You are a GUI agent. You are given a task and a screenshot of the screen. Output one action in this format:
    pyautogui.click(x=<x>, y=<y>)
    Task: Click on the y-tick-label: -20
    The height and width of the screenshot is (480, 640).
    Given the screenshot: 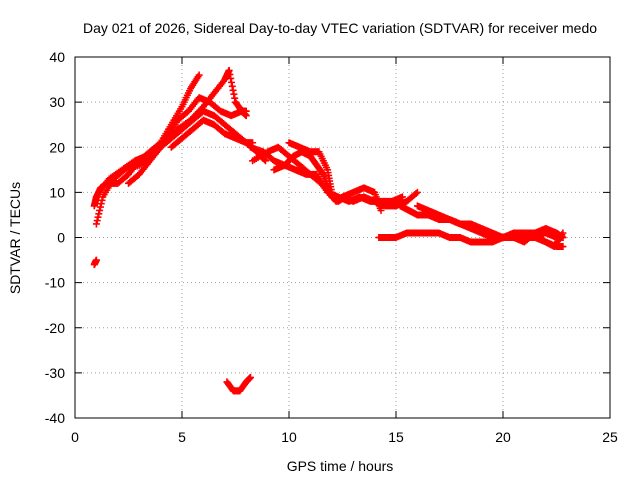 What is the action you would take?
    pyautogui.click(x=55, y=328)
    